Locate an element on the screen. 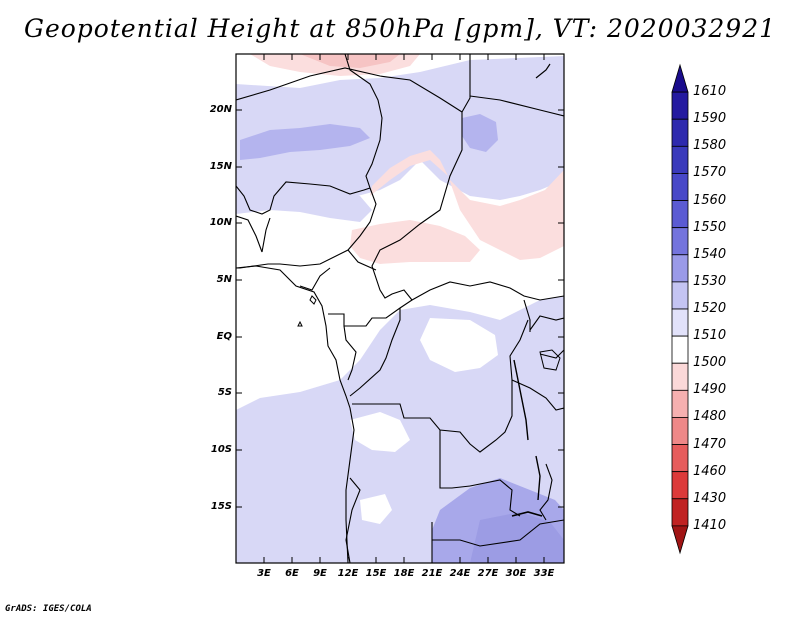 The height and width of the screenshot is (618, 800). lon-label-33e: 33E is located at coordinates (544, 573).